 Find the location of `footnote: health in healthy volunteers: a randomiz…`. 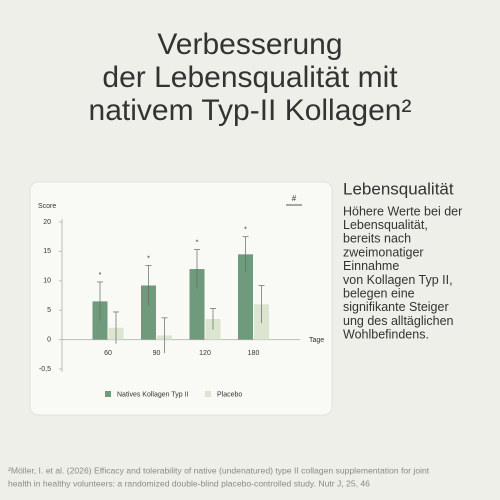

footnote: health in healthy volunteers: a randomiz… is located at coordinates (189, 483).